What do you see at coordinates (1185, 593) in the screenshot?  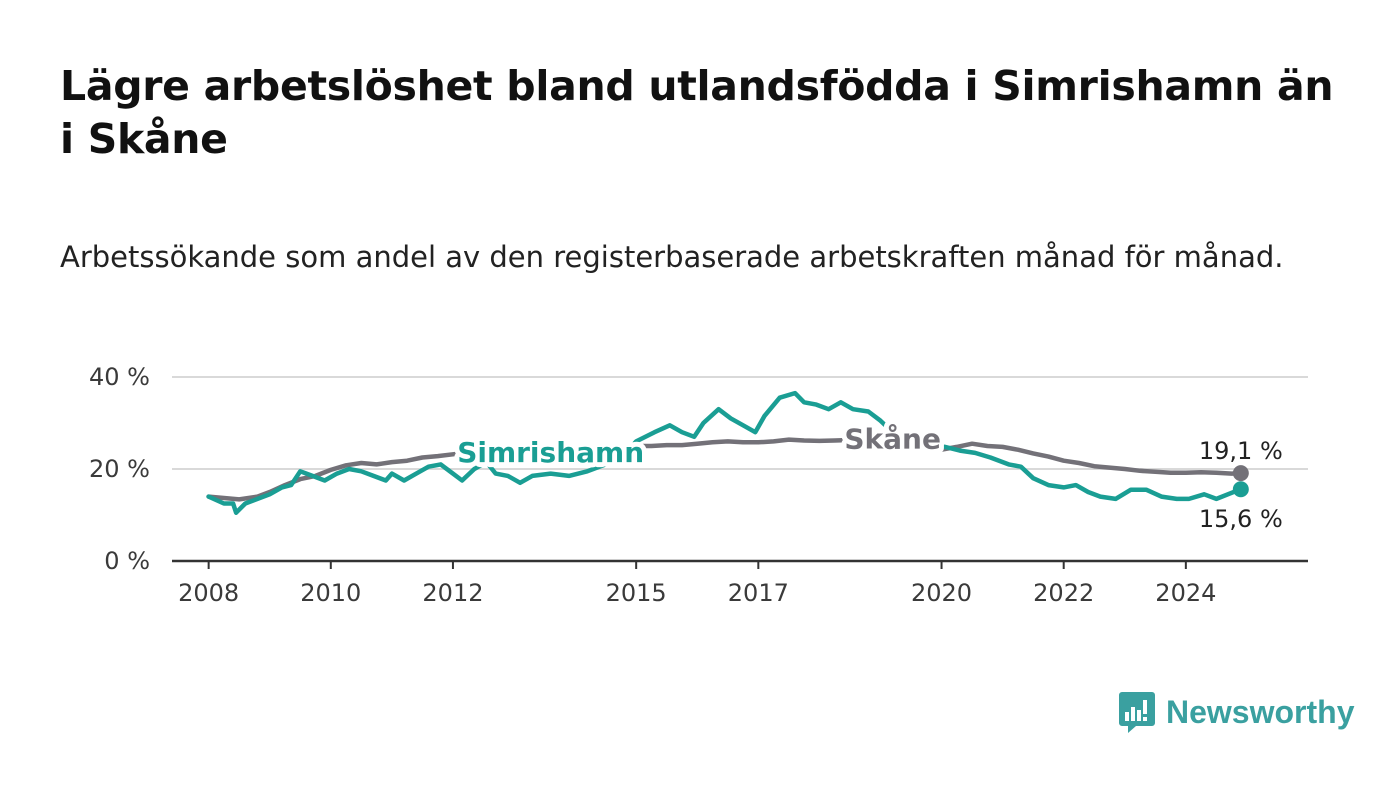 I see `x-tick-label: 2024` at bounding box center [1185, 593].